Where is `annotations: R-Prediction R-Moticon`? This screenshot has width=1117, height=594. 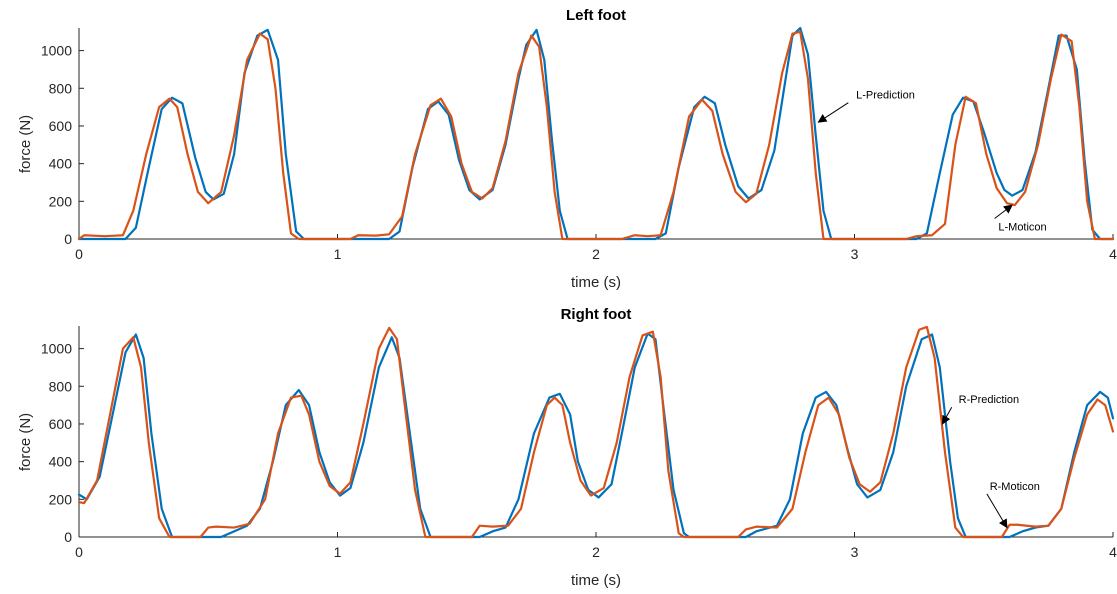 annotations: R-Prediction R-Moticon is located at coordinates (990, 461).